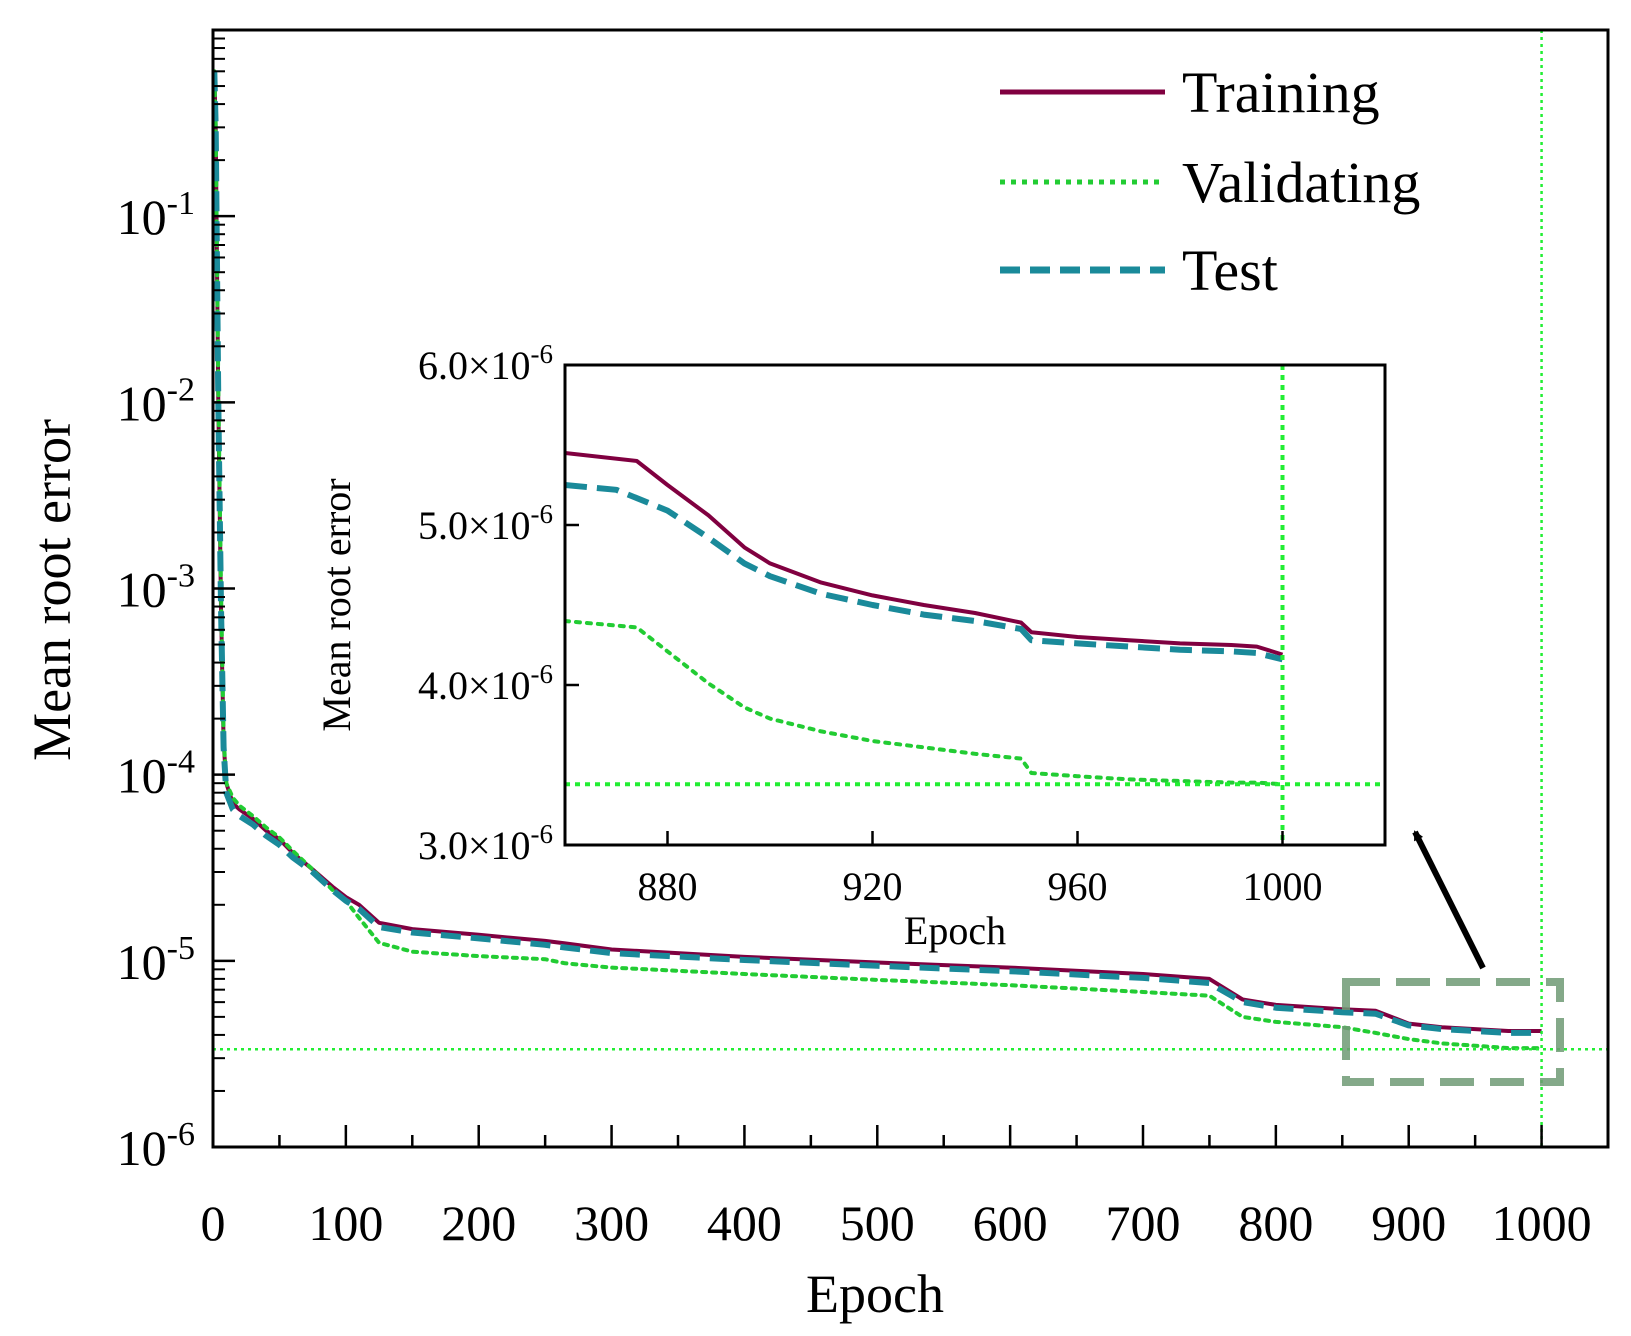 Image resolution: width=1631 pixels, height=1336 pixels. What do you see at coordinates (485, 523) in the screenshot?
I see `inset-y-tick-label: 5.0×10⁻⁶` at bounding box center [485, 523].